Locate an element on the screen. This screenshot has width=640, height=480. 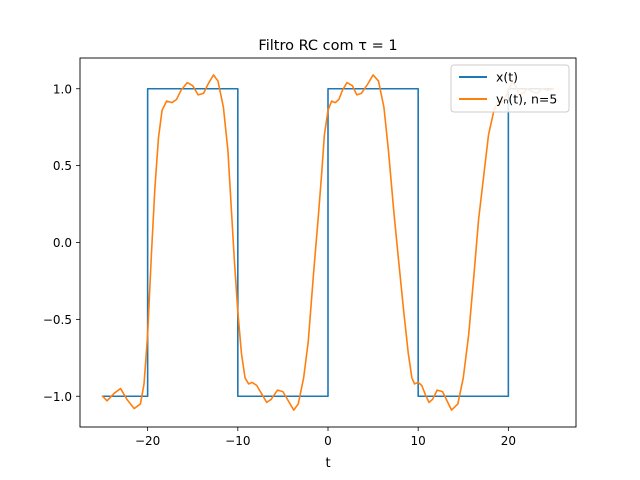
x-tick-label: 20 is located at coordinates (508, 441).